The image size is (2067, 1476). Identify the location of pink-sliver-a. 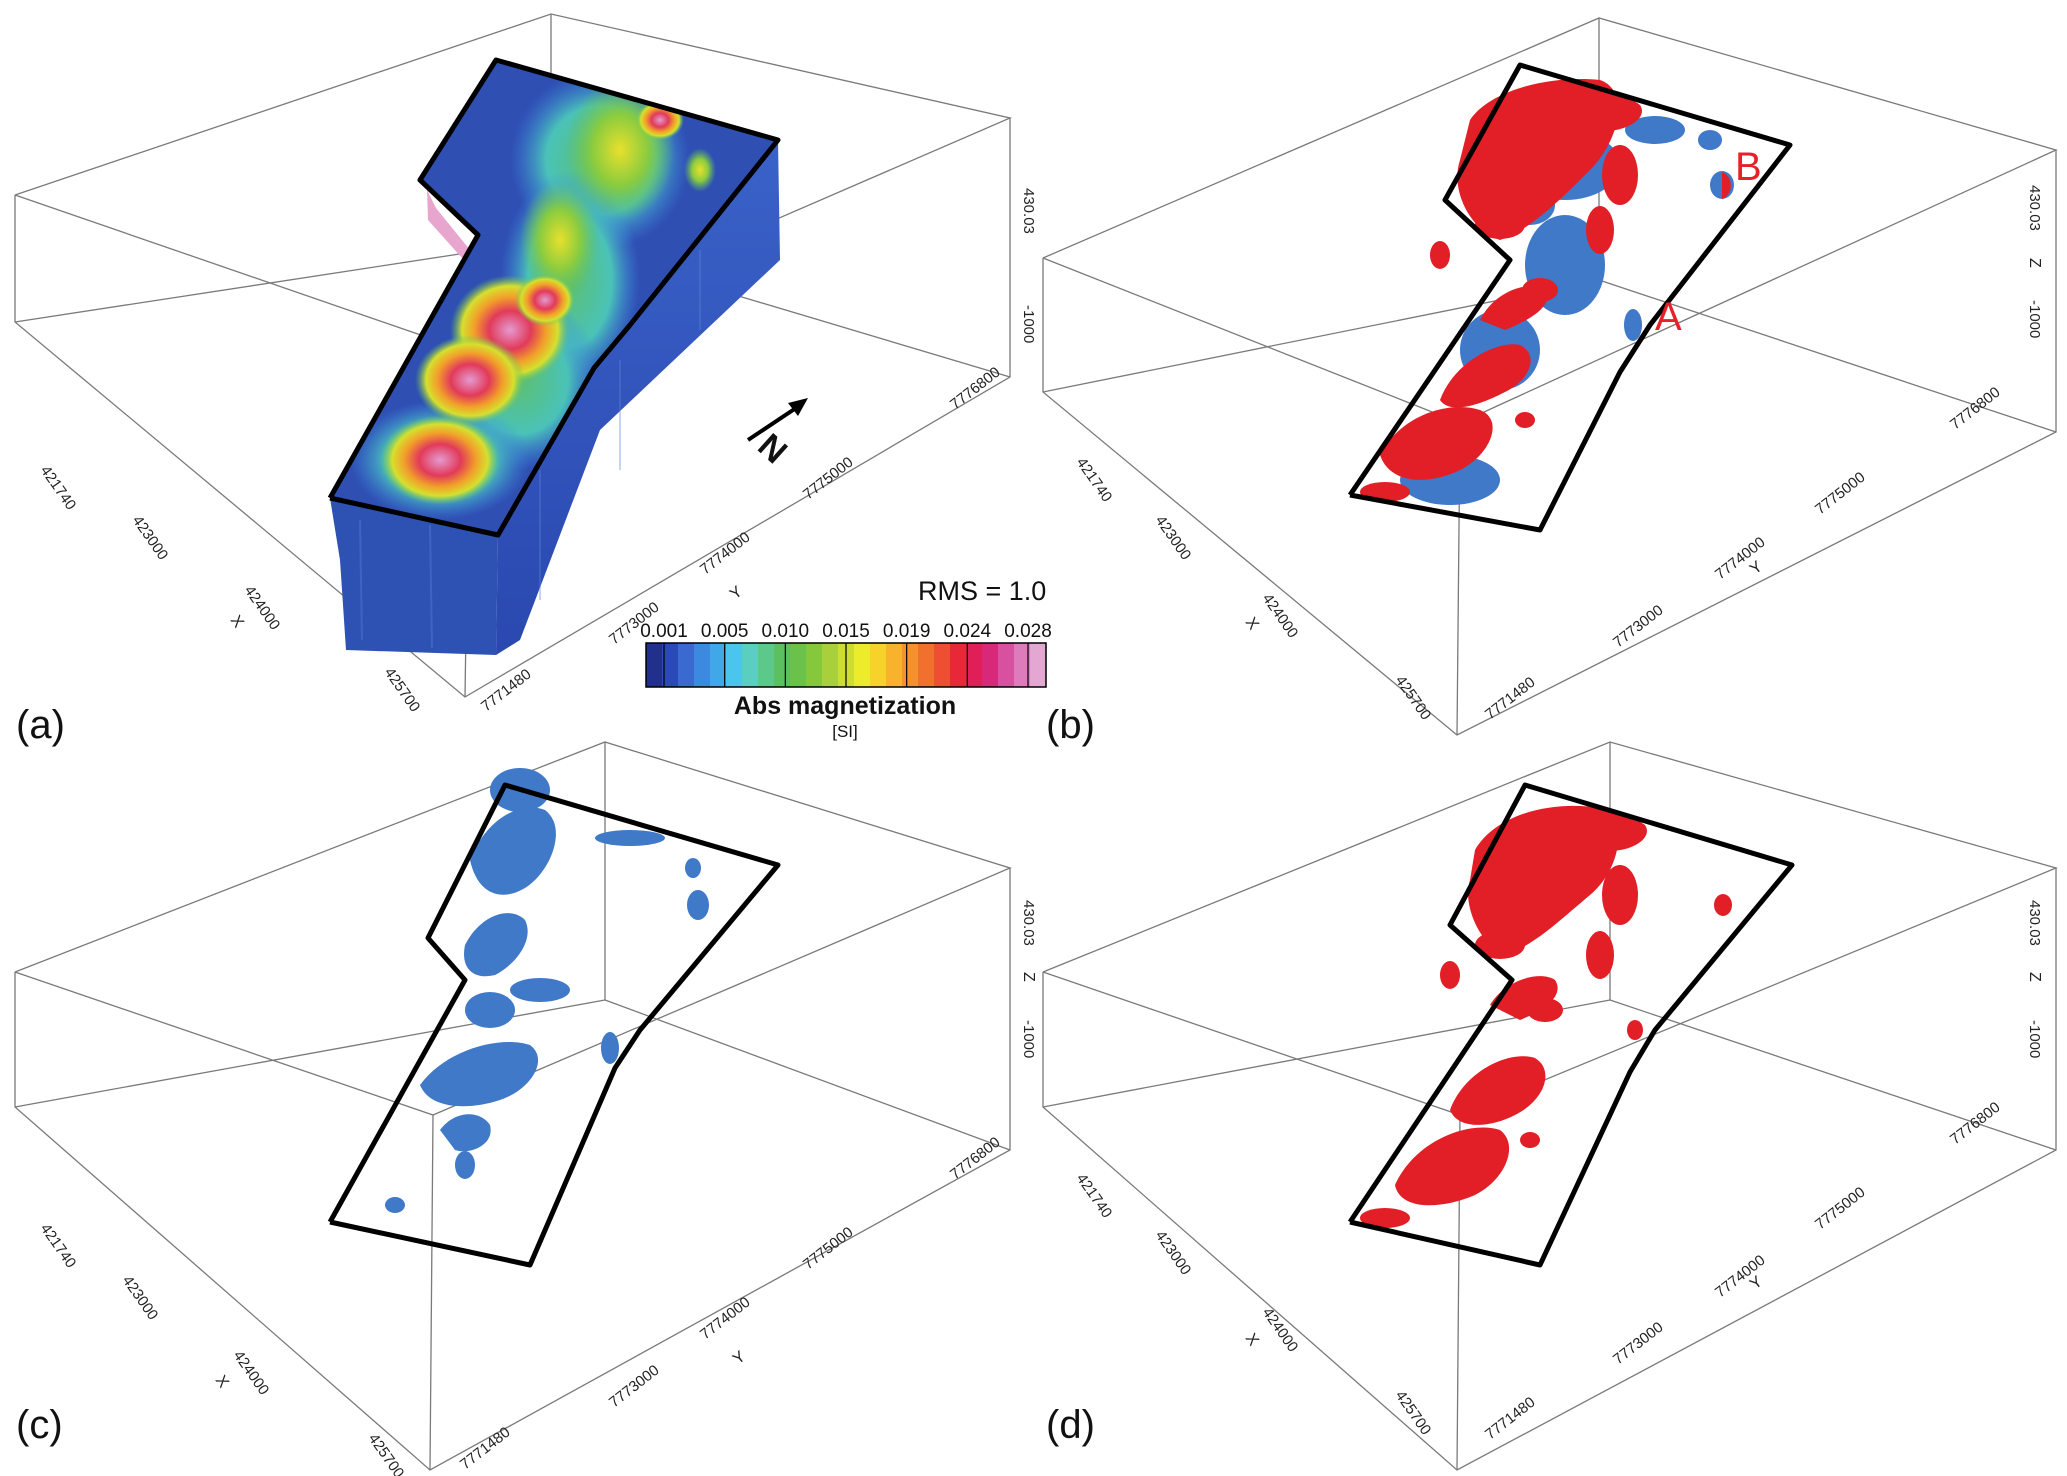
(448, 224).